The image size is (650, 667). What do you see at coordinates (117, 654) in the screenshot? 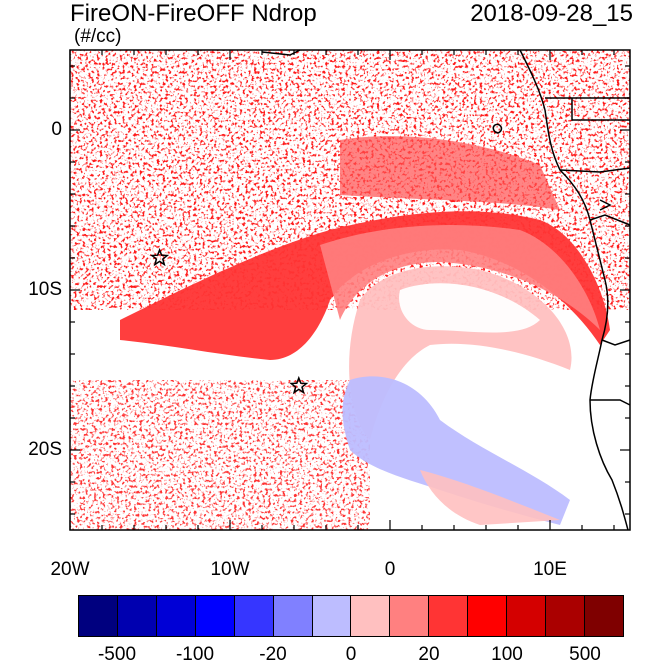
I see `colorbar-label: -500` at bounding box center [117, 654].